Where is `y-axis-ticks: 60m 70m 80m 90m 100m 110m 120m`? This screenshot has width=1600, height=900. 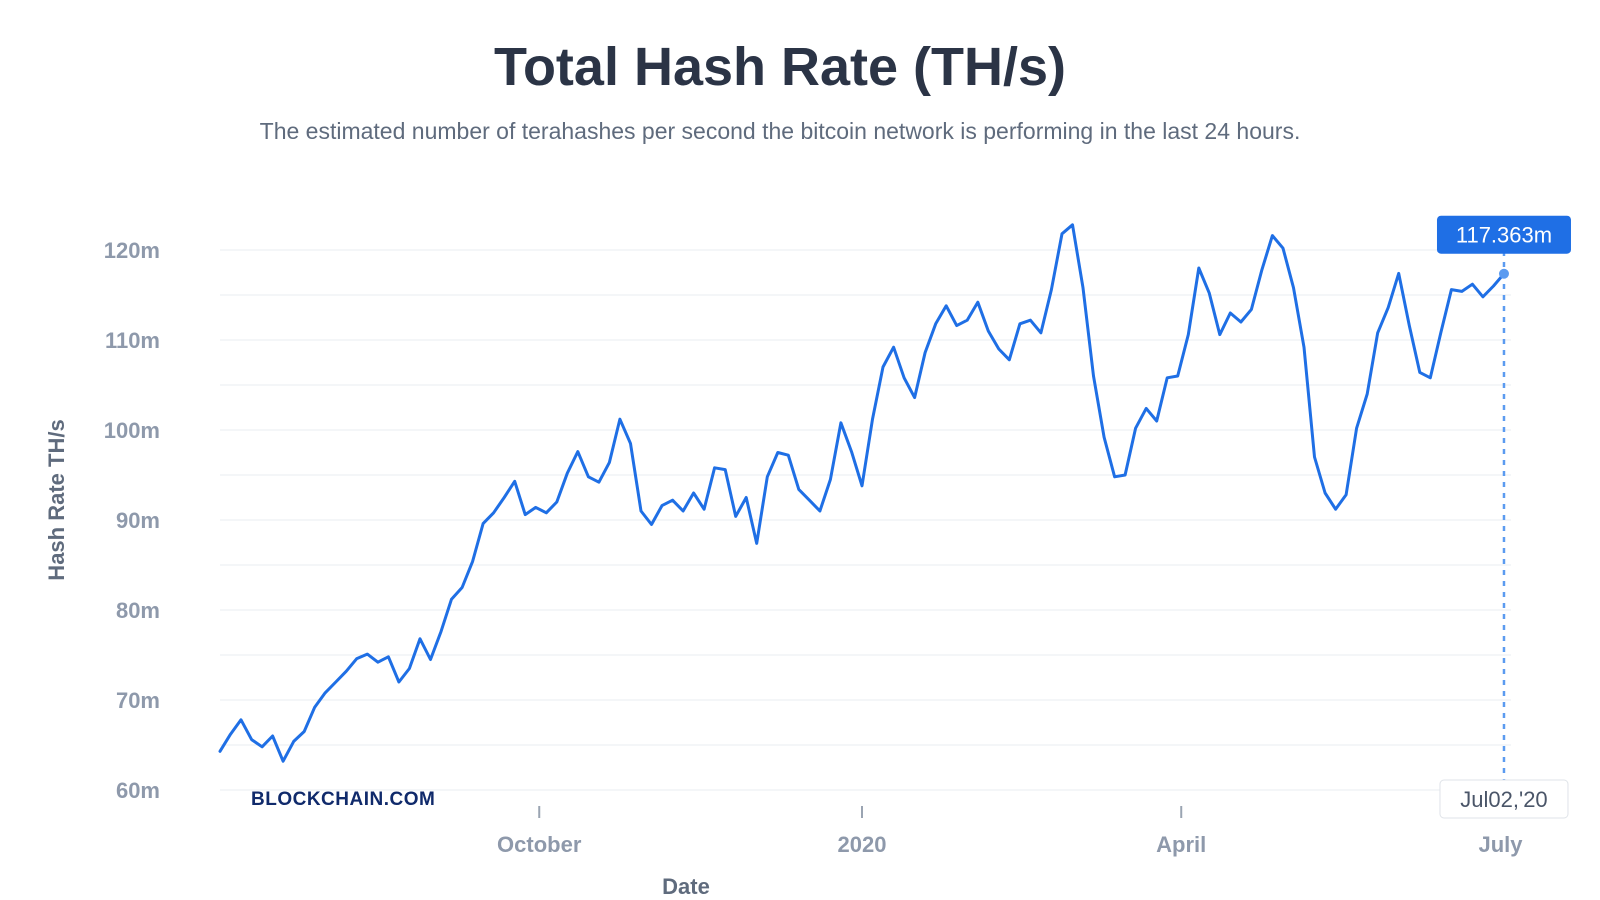
y-axis-ticks: 60m 70m 80m 90m 100m 110m 120m is located at coordinates (132, 520).